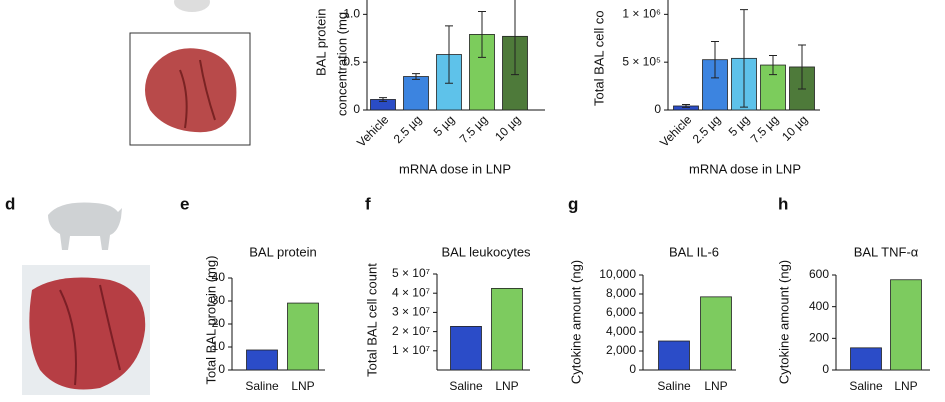  Describe the element at coordinates (411, 331) in the screenshot. I see `y-tick-label: 2 × 10⁷` at that location.